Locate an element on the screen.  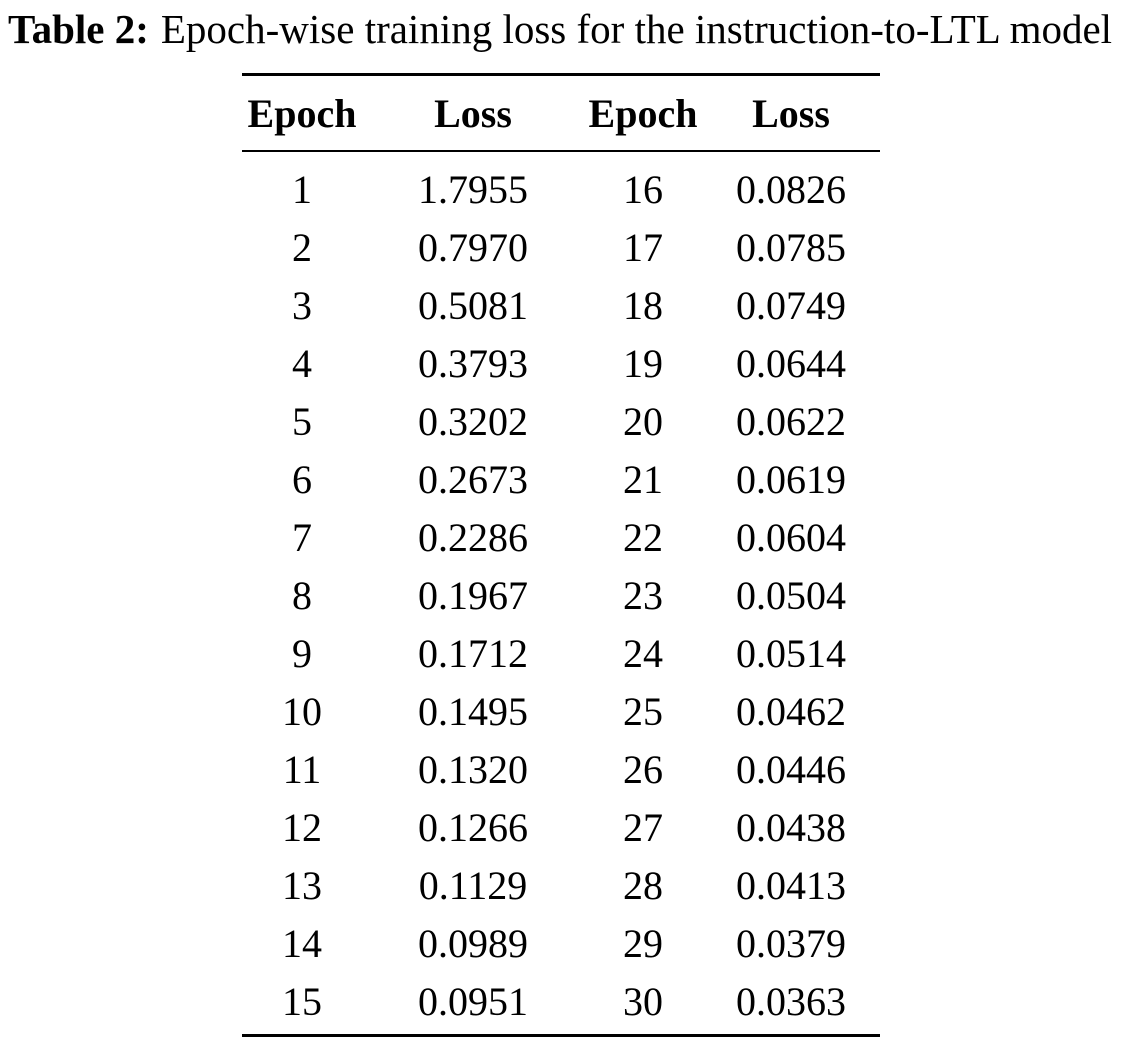
table-row: 15 0.0951 30 0.0363 is located at coordinates (561, 1004).